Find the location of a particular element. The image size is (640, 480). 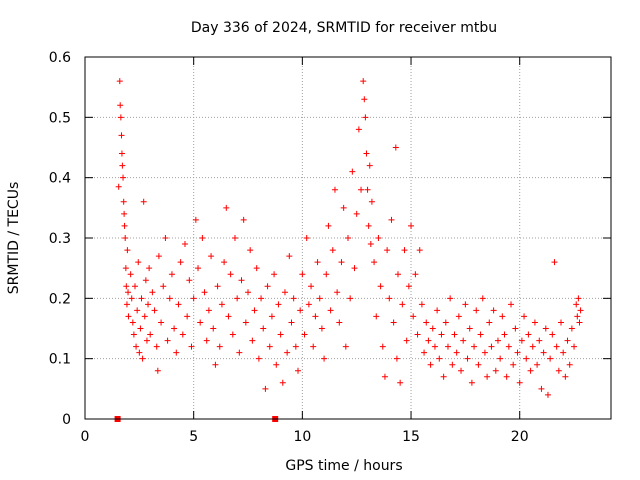

y-tick-label: 0.6 is located at coordinates (60, 58).